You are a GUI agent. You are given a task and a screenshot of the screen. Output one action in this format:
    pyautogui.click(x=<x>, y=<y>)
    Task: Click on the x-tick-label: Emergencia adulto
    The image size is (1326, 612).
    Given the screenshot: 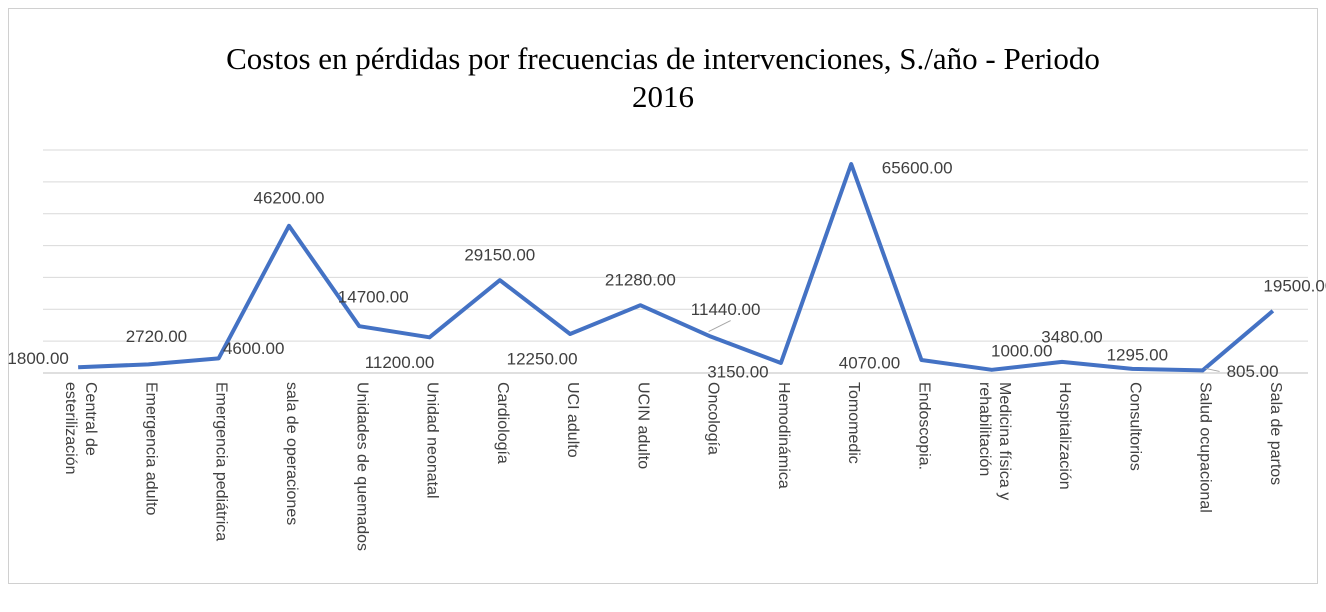 What is the action you would take?
    pyautogui.click(x=151, y=449)
    